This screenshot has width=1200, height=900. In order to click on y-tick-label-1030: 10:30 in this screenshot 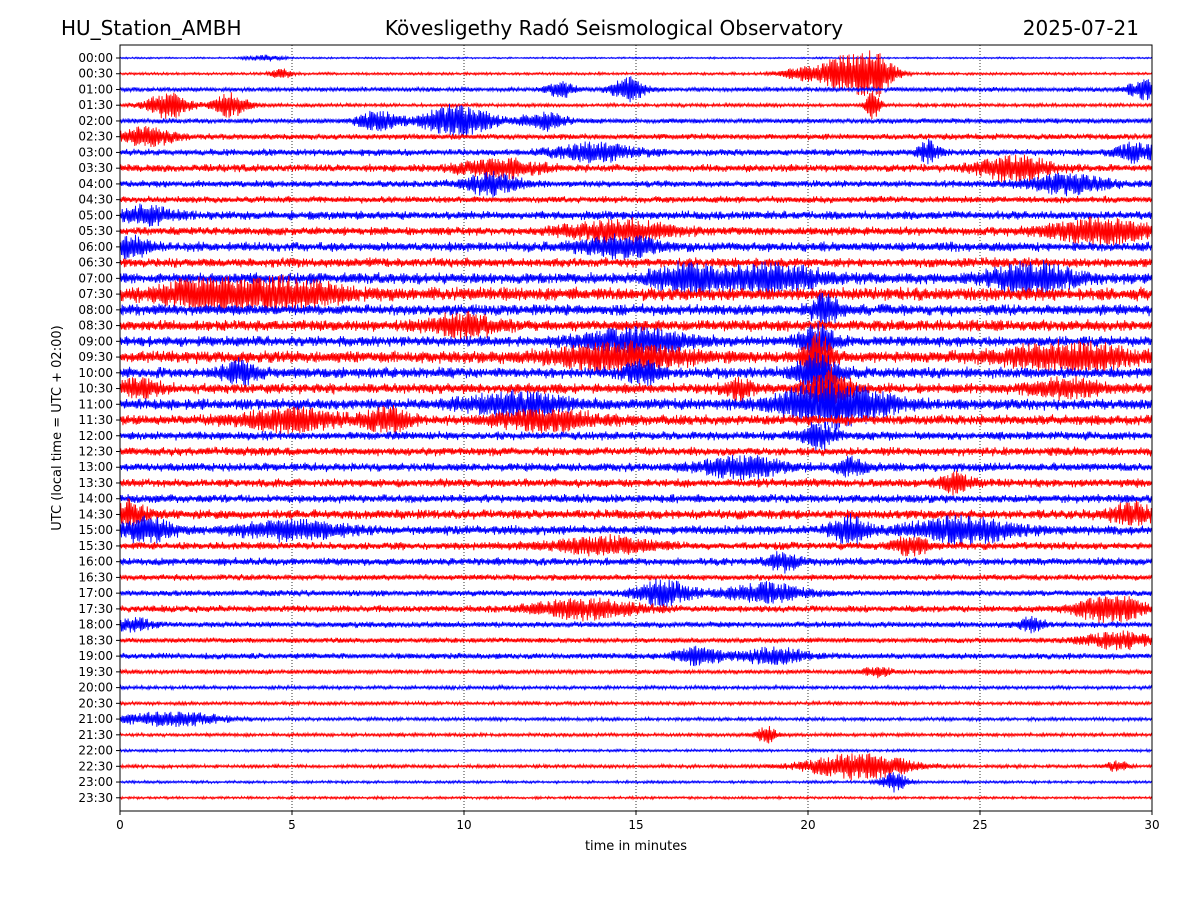, I will do `click(95, 389)`.